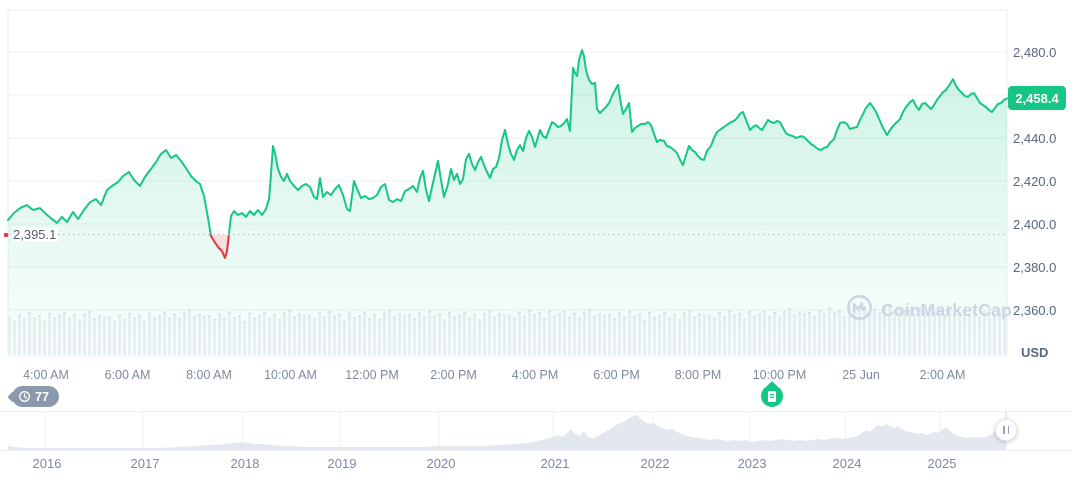  I want to click on x-axis-label: 12:00 PM, so click(372, 375).